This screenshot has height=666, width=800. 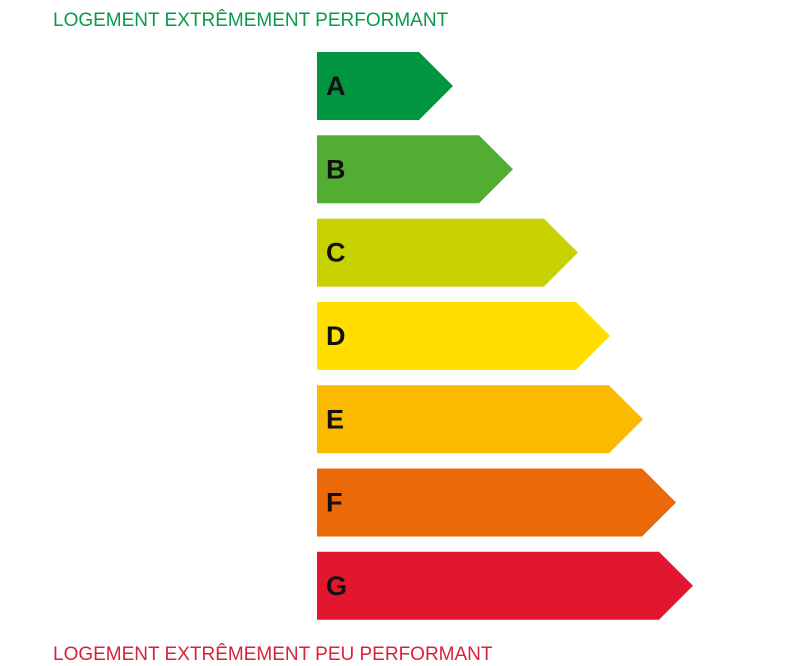 I want to click on energy-class-letter: D, so click(x=336, y=336).